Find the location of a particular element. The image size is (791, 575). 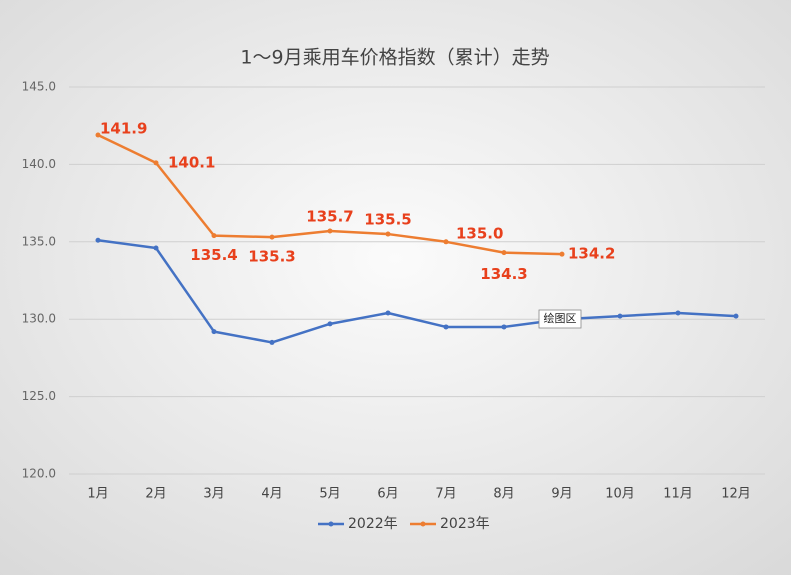

y-tick-label: 135.0 is located at coordinates (39, 241).